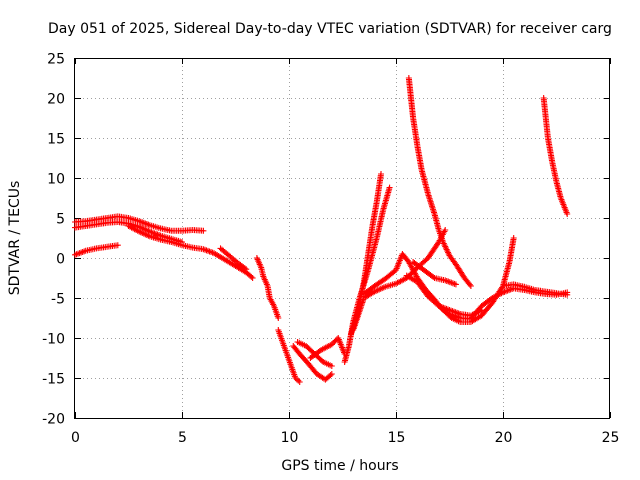 The image size is (640, 480). I want to click on y-tick-label: -10, so click(53, 340).